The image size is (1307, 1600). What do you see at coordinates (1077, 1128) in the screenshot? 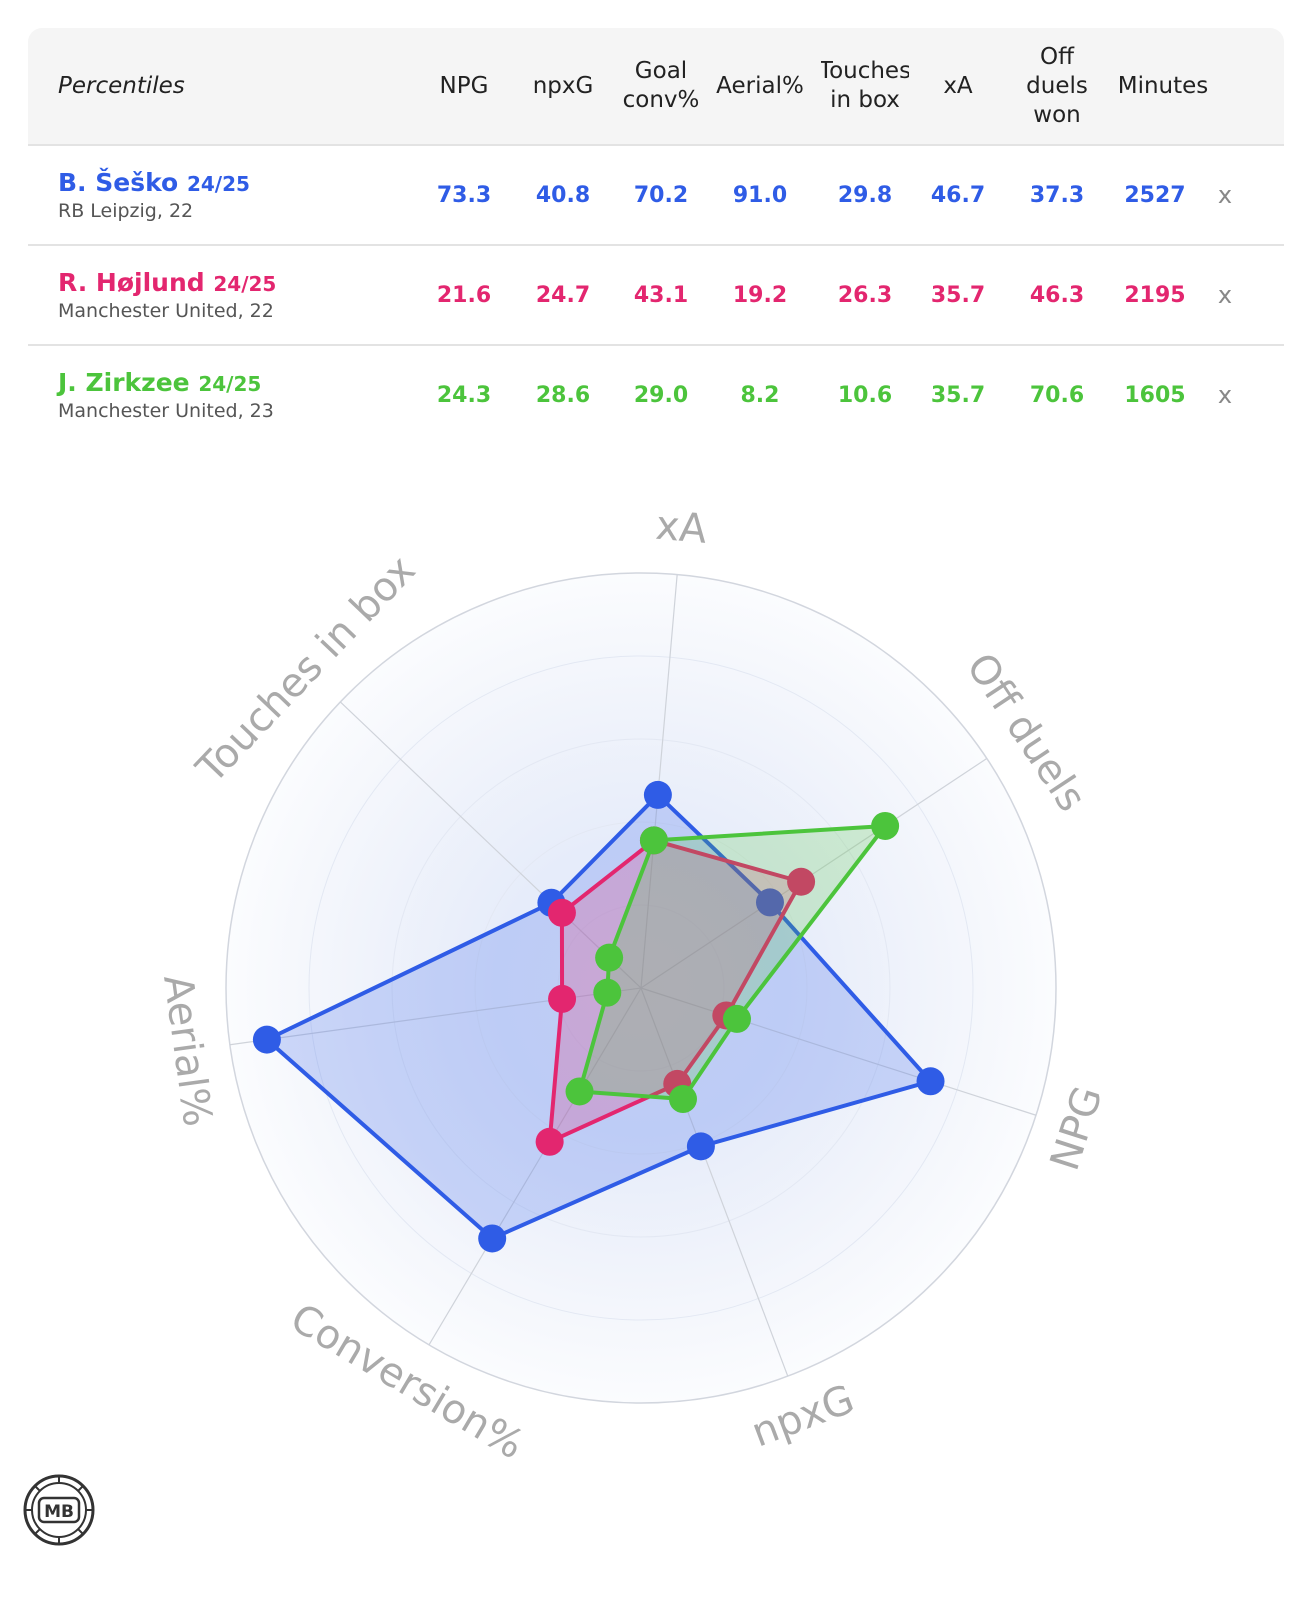
I see `radar-axis-label: NPG` at bounding box center [1077, 1128].